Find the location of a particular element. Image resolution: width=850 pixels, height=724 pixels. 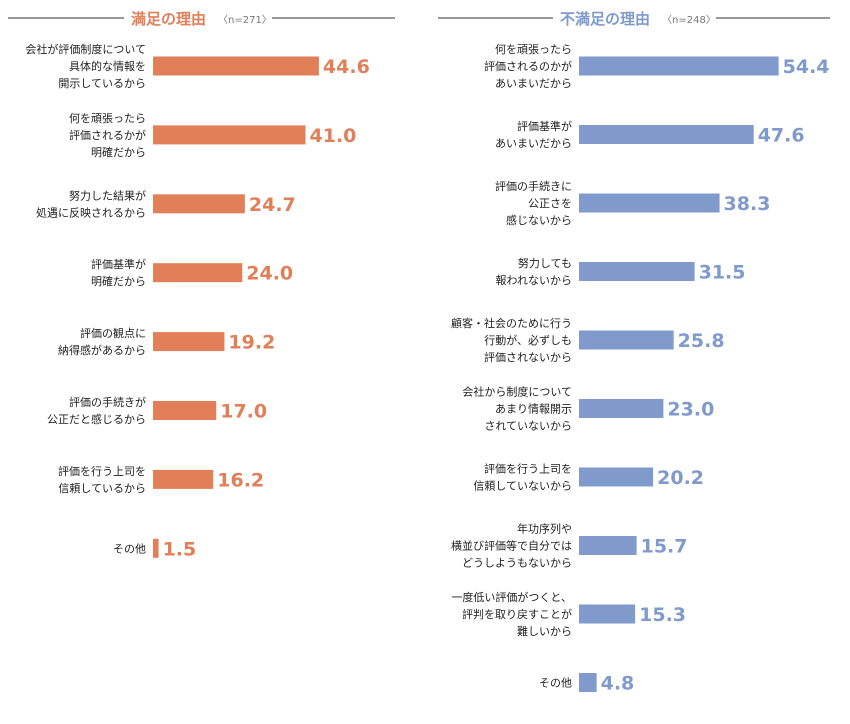

category-label: 評価を行う上司を信頼していないから is located at coordinates (522, 477).